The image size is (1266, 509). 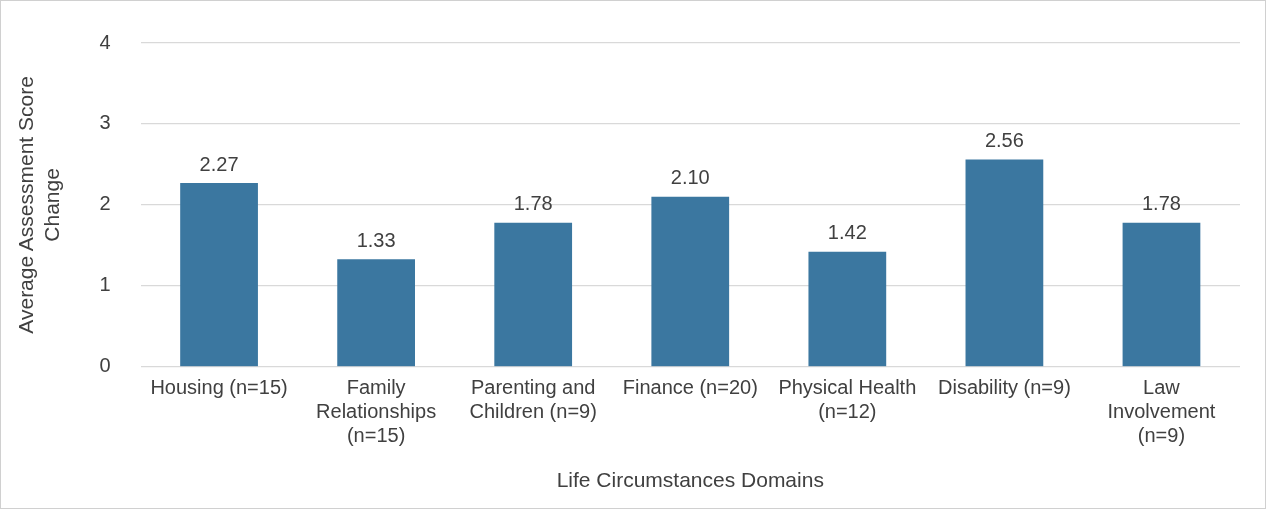 I want to click on x-tick-label: Physical Health (n=12), so click(x=847, y=399).